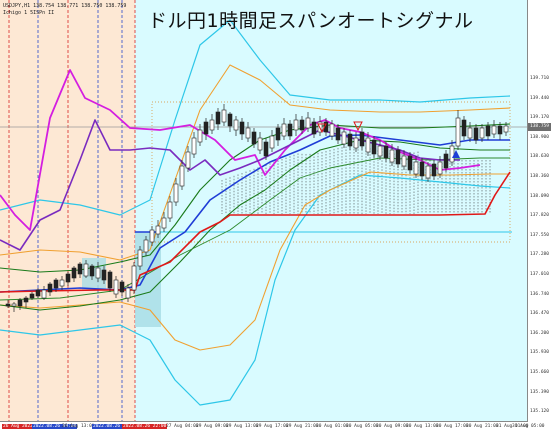  Describe the element at coordinates (78, 426) in the screenshot. I see `time-tick-label: 26 Aug 13:00` at that location.